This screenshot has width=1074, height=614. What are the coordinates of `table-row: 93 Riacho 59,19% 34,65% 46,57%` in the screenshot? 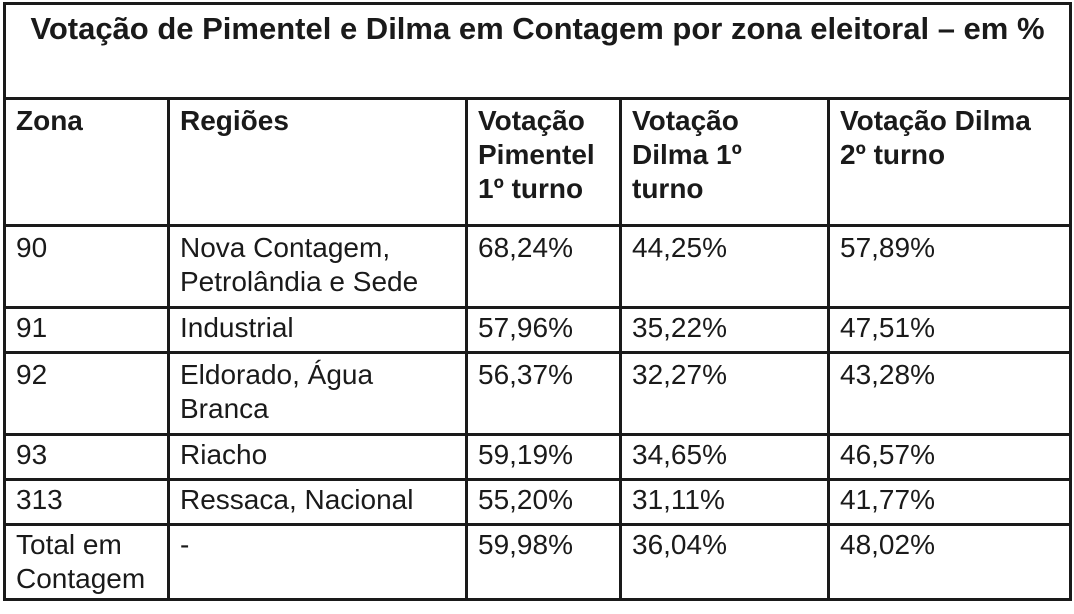 It's located at (537, 457).